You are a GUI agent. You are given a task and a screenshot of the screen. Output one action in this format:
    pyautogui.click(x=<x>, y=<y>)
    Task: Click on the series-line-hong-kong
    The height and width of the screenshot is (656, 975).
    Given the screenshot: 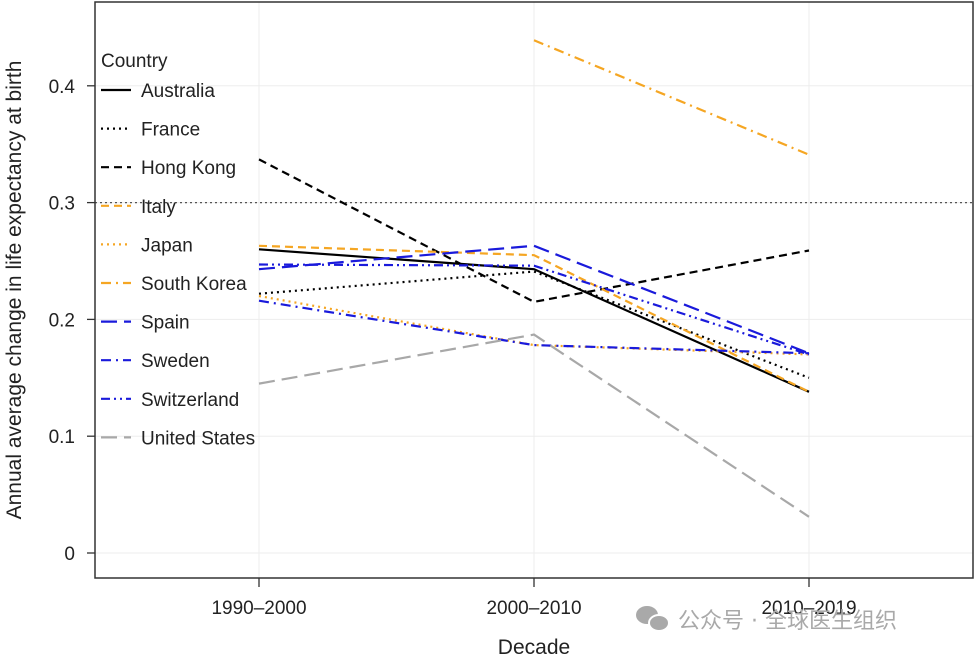 What is the action you would take?
    pyautogui.click(x=534, y=231)
    